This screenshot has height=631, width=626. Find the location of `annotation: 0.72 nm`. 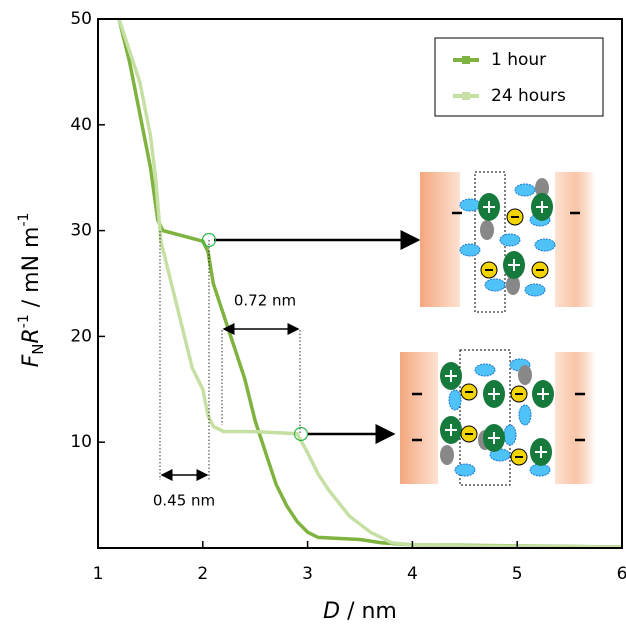

annotation: 0.72 nm is located at coordinates (265, 301).